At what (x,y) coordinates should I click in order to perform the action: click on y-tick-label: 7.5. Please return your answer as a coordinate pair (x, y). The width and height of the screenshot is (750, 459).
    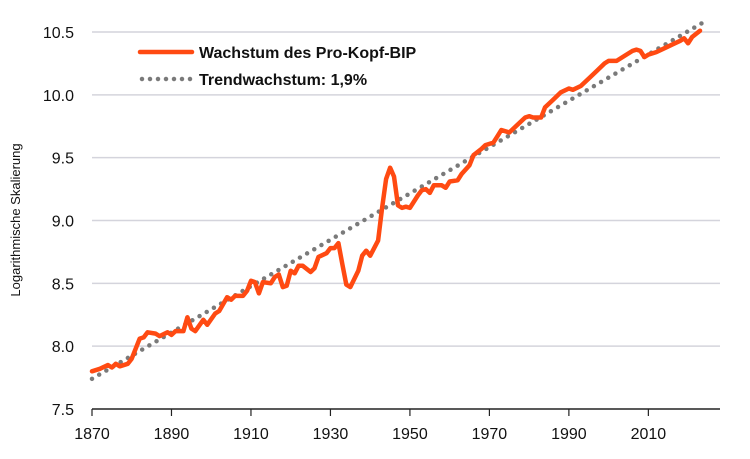
    Looking at the image, I should click on (63, 410).